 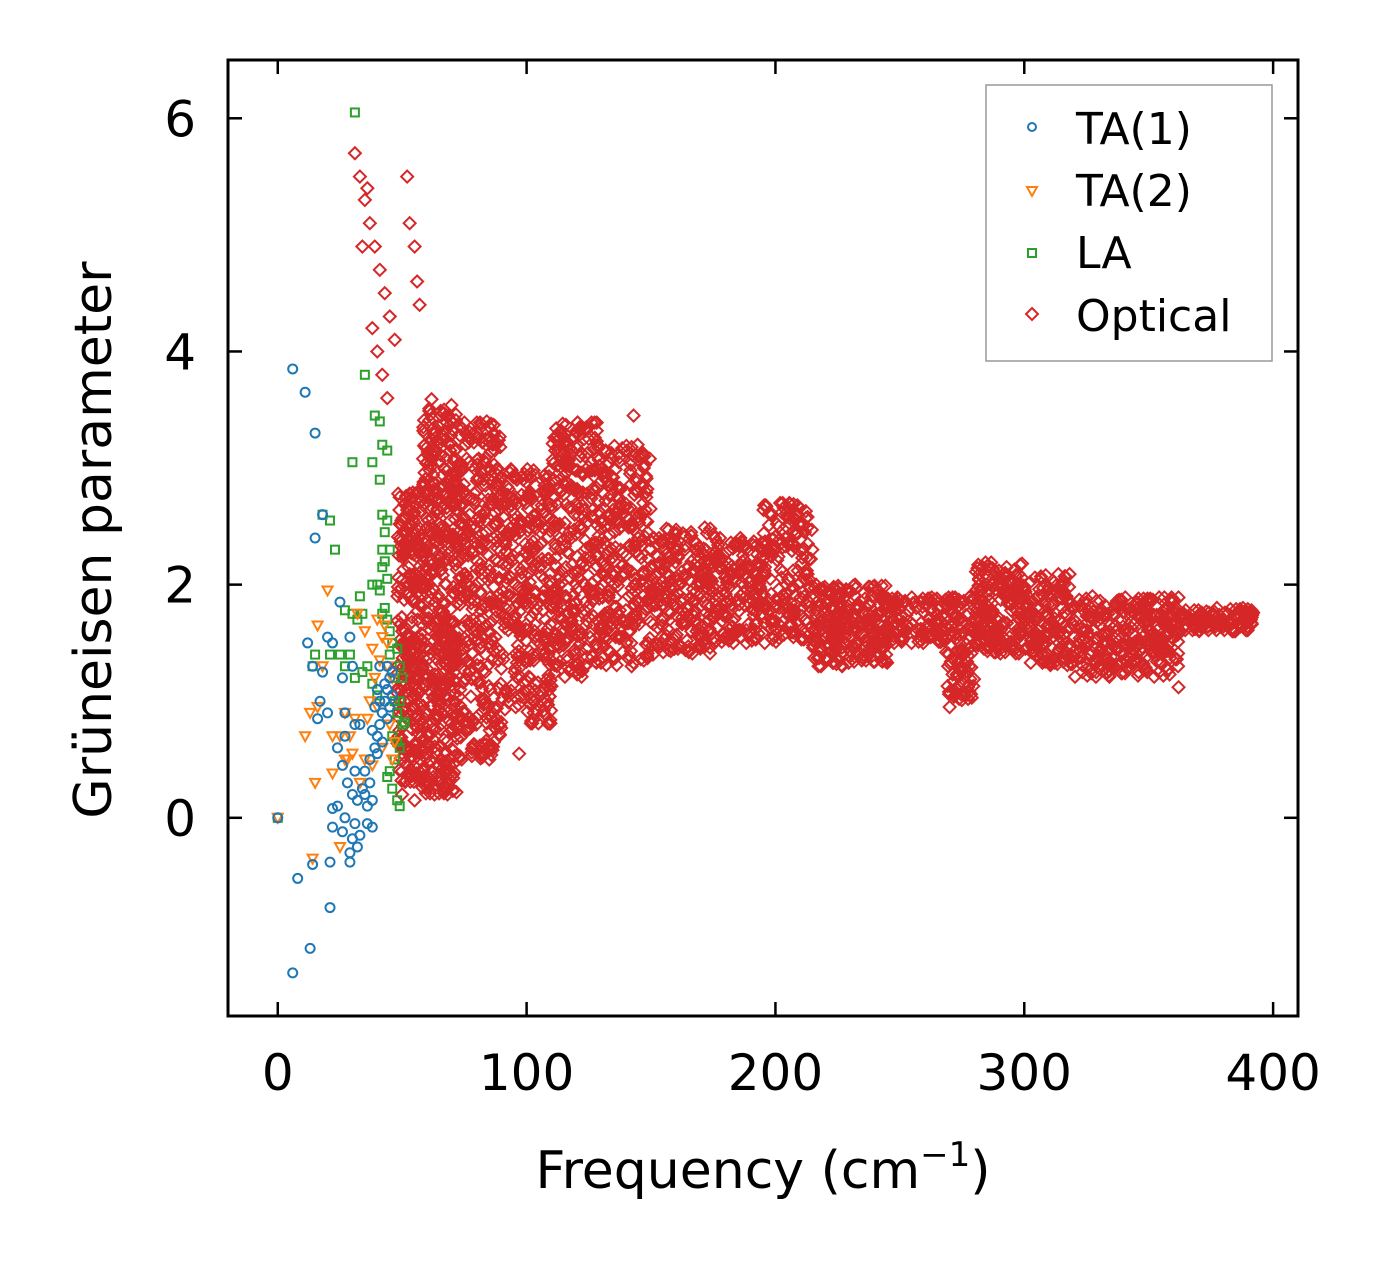 What do you see at coordinates (372, 649) in the screenshot?
I see `data-point-ta2` at bounding box center [372, 649].